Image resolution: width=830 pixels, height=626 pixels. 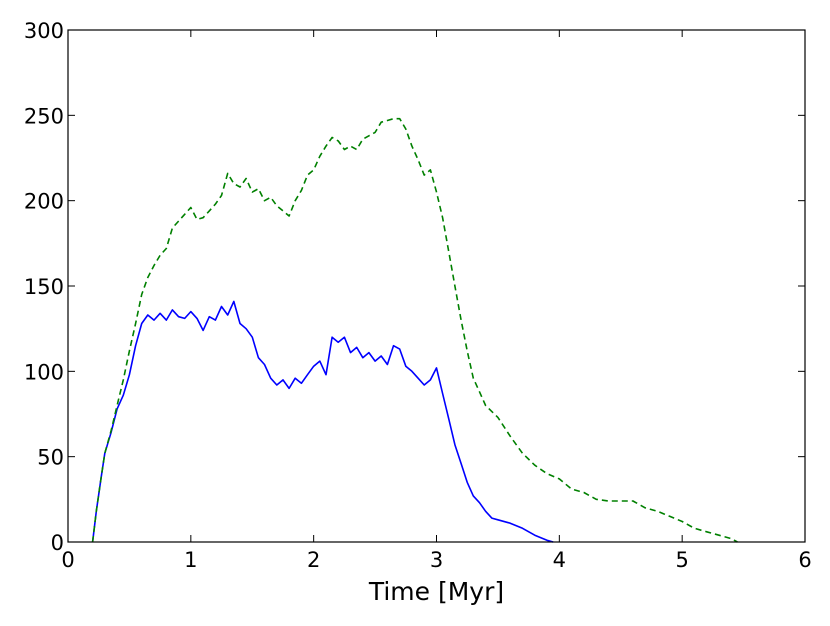 What do you see at coordinates (313, 560) in the screenshot?
I see `x-tick-label: 2` at bounding box center [313, 560].